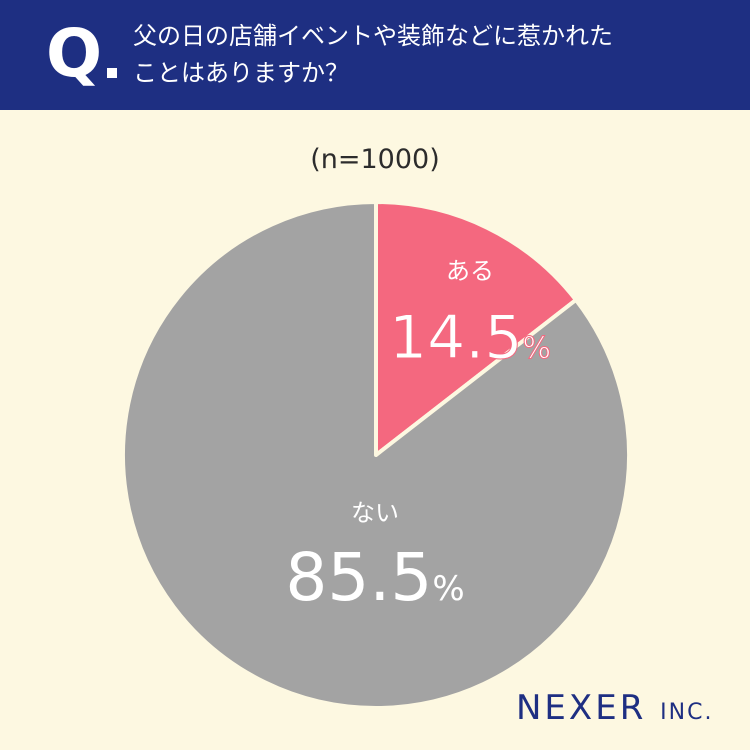 The width and height of the screenshot is (750, 750). Describe the element at coordinates (470, 271) in the screenshot. I see `slice-label-1: ある` at that location.